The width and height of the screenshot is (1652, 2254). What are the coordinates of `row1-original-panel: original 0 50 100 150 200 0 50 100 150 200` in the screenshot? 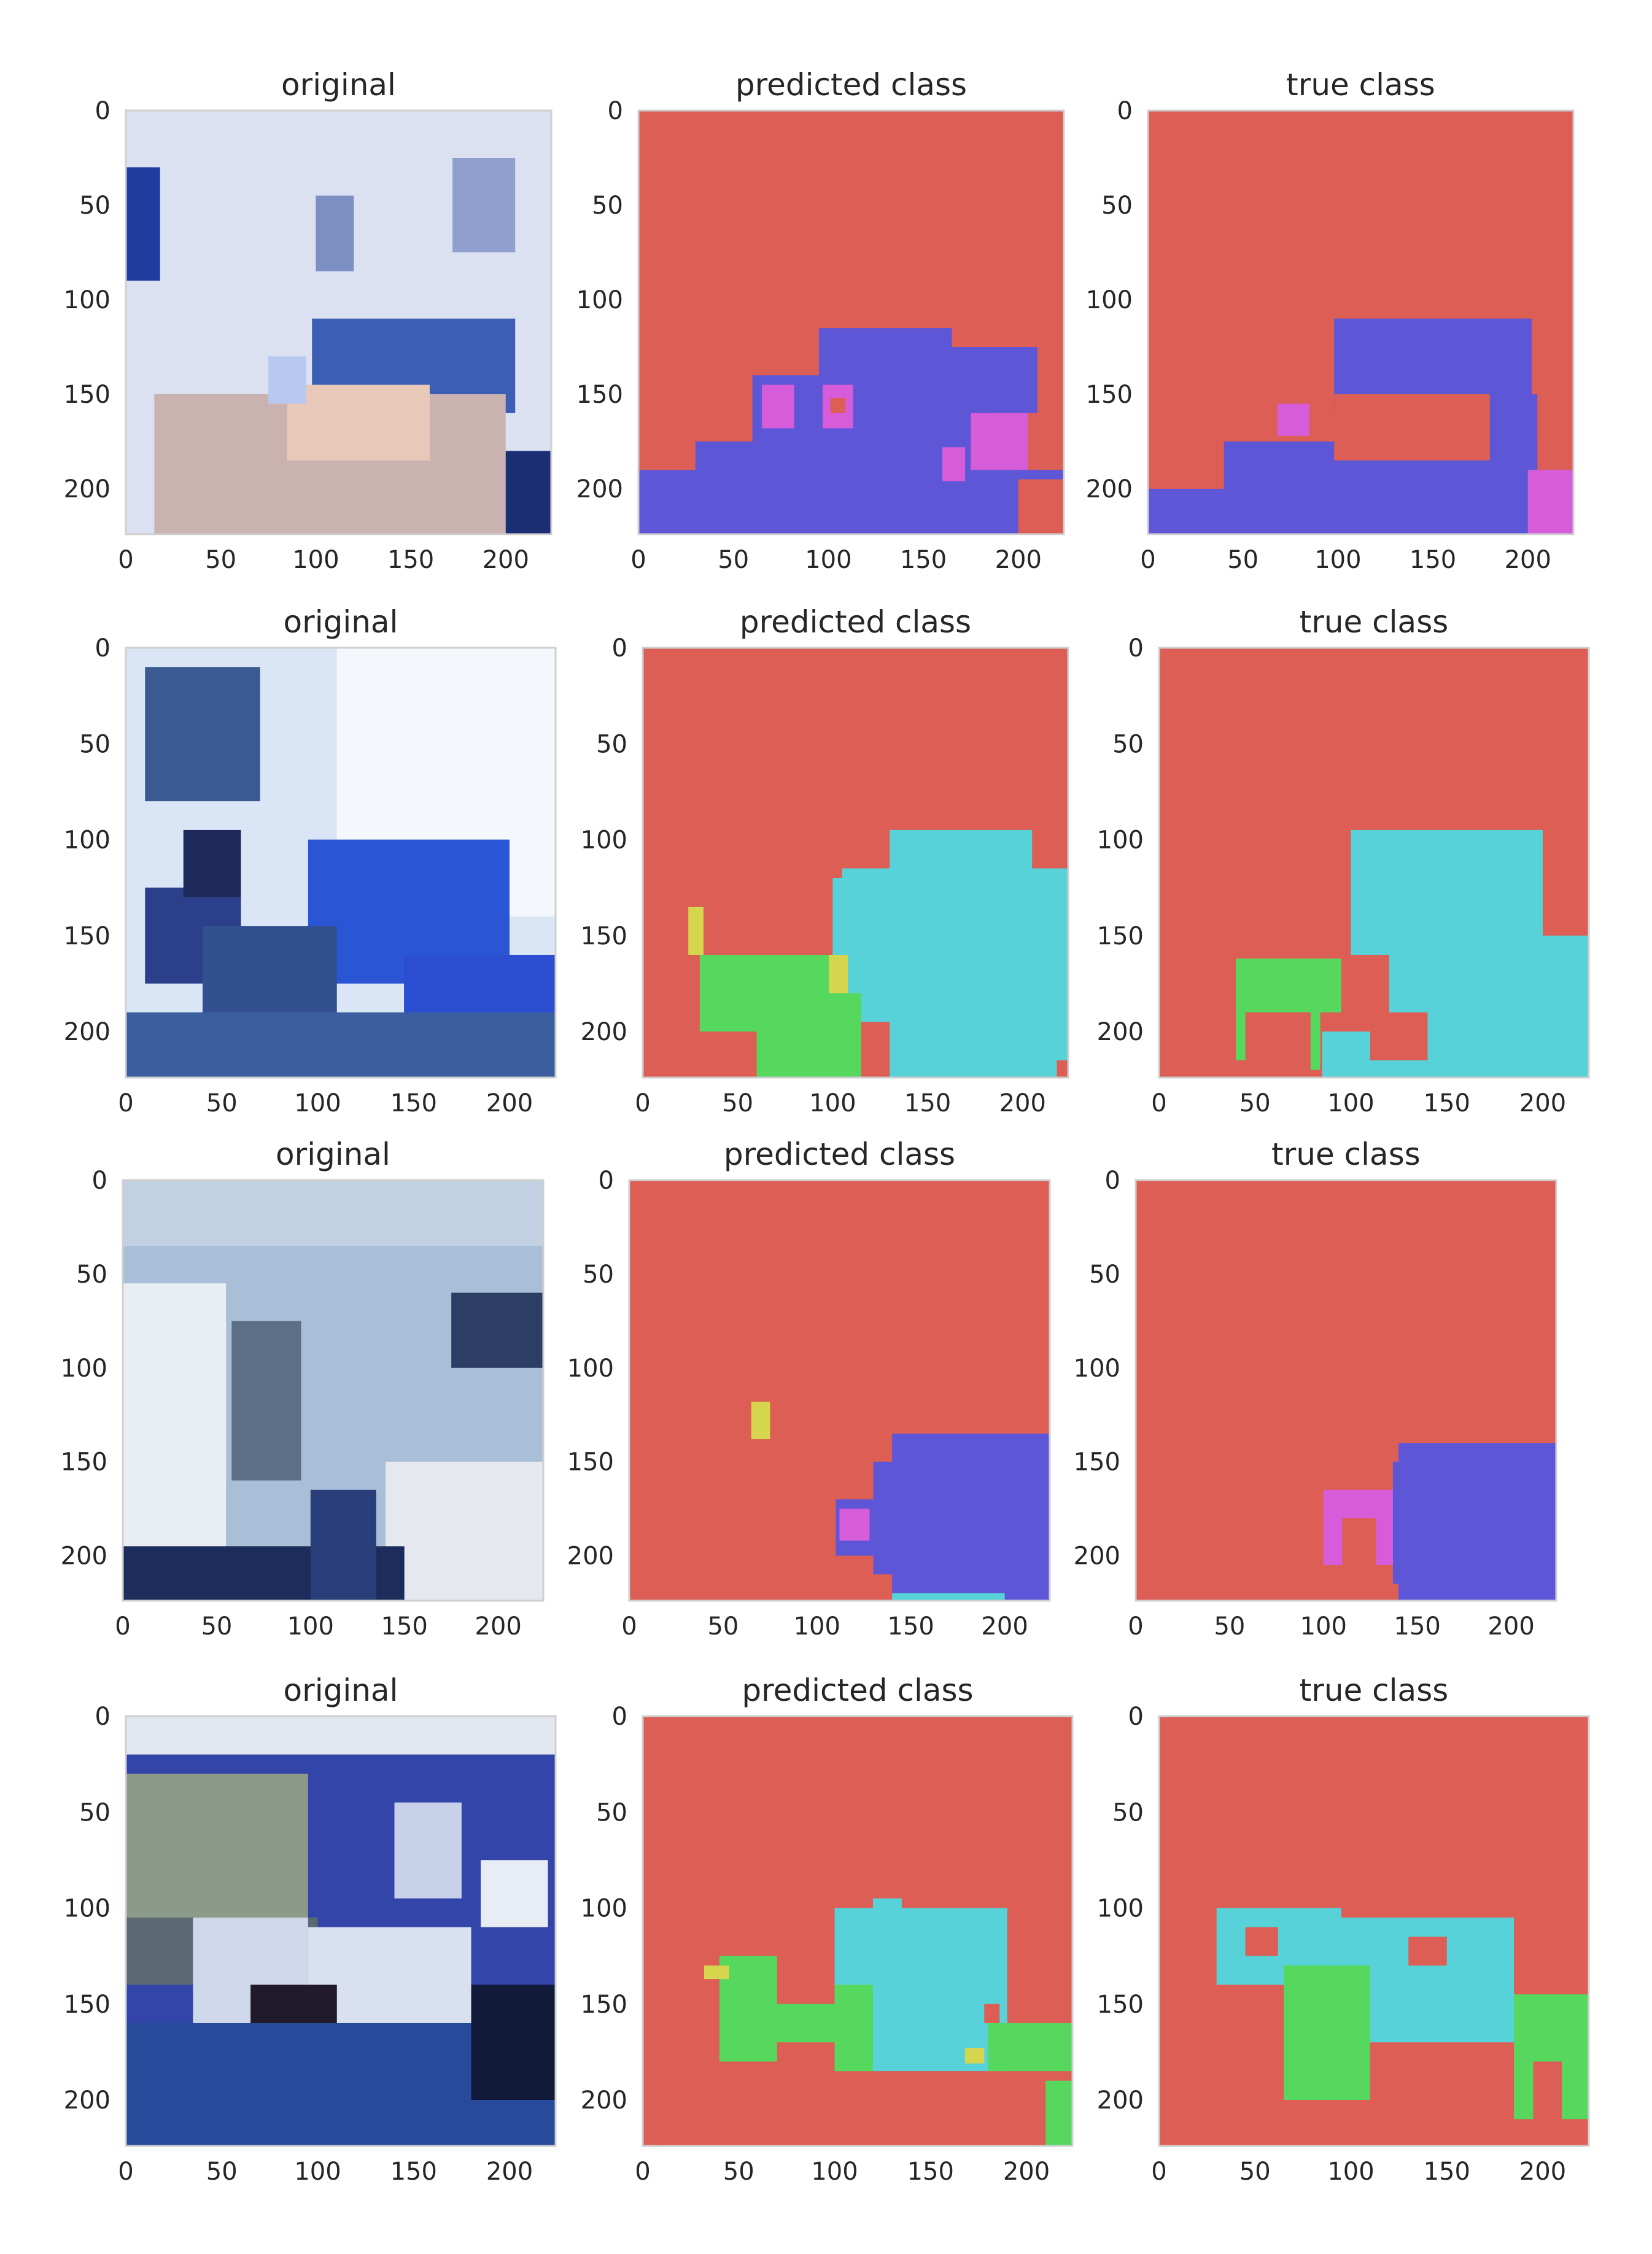 It's located at (308, 320).